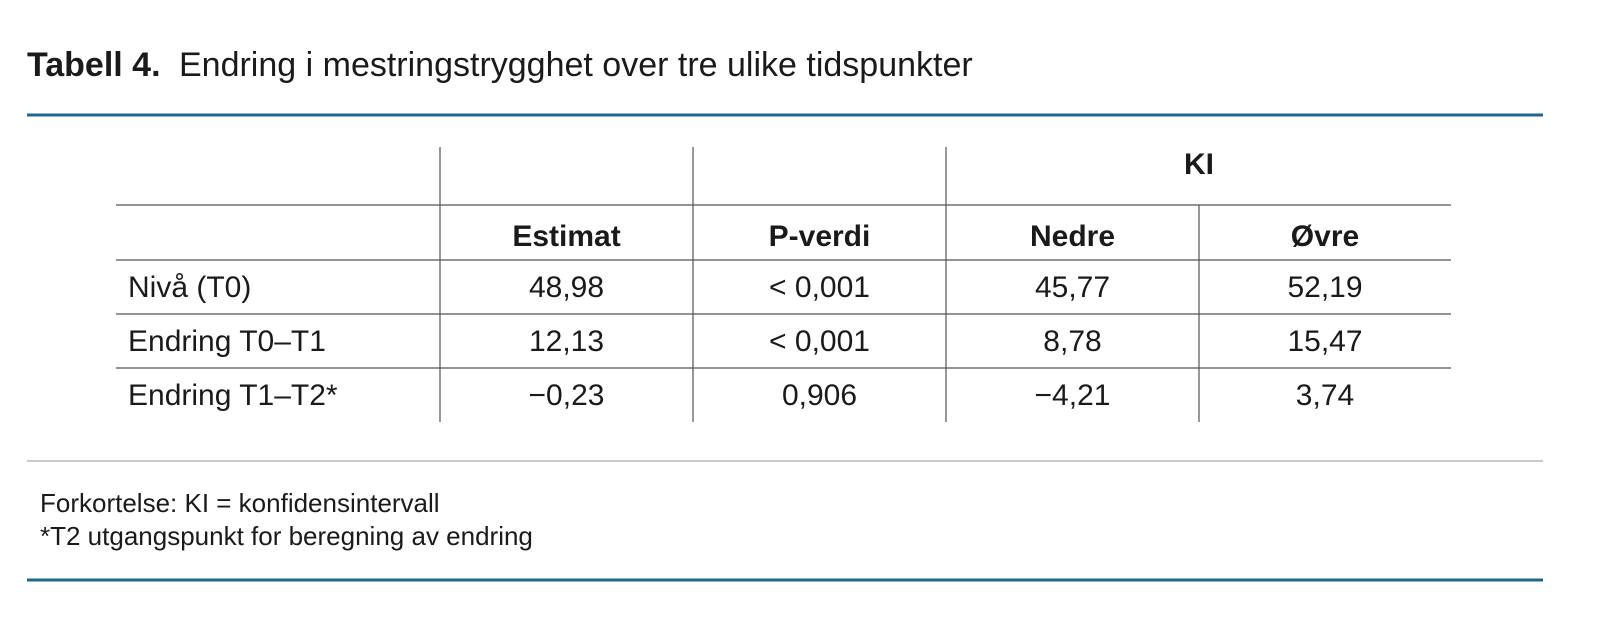  What do you see at coordinates (820, 236) in the screenshot?
I see `column-header: P-verdi` at bounding box center [820, 236].